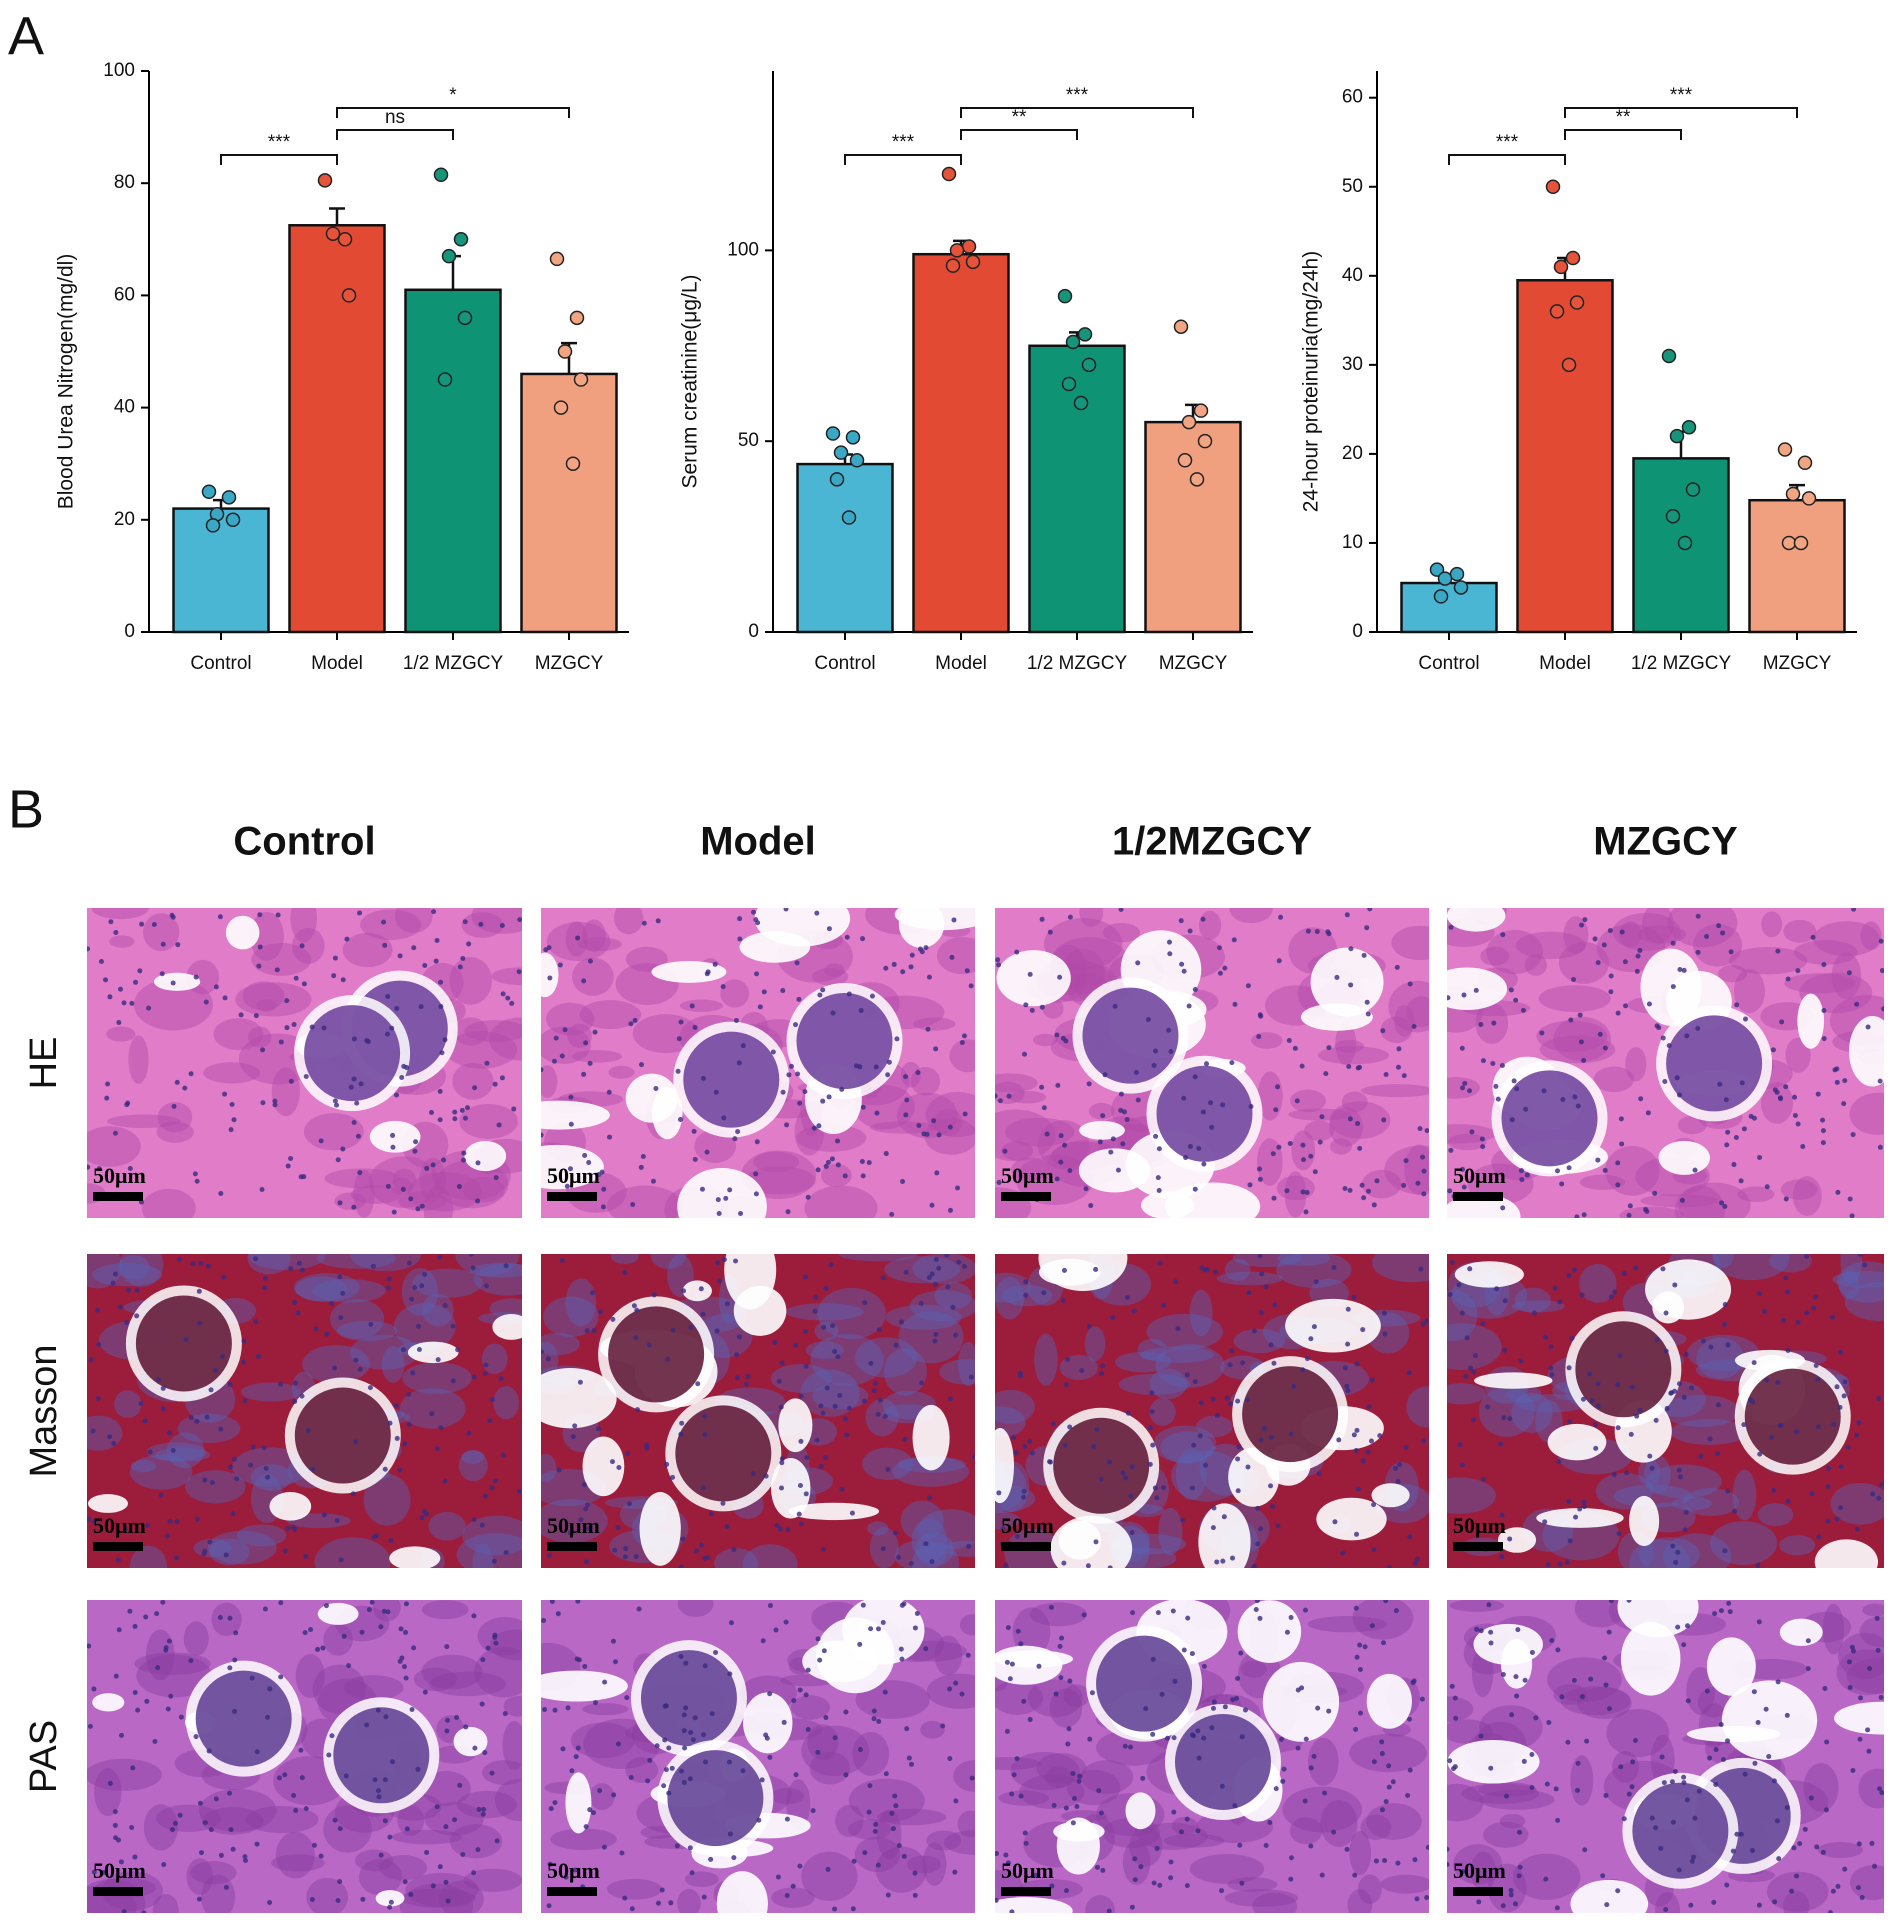 Image resolution: width=1902 pixels, height=1929 pixels. What do you see at coordinates (1027, 1525) in the screenshot?
I see `scale-bar-label: 50μm` at bounding box center [1027, 1525].